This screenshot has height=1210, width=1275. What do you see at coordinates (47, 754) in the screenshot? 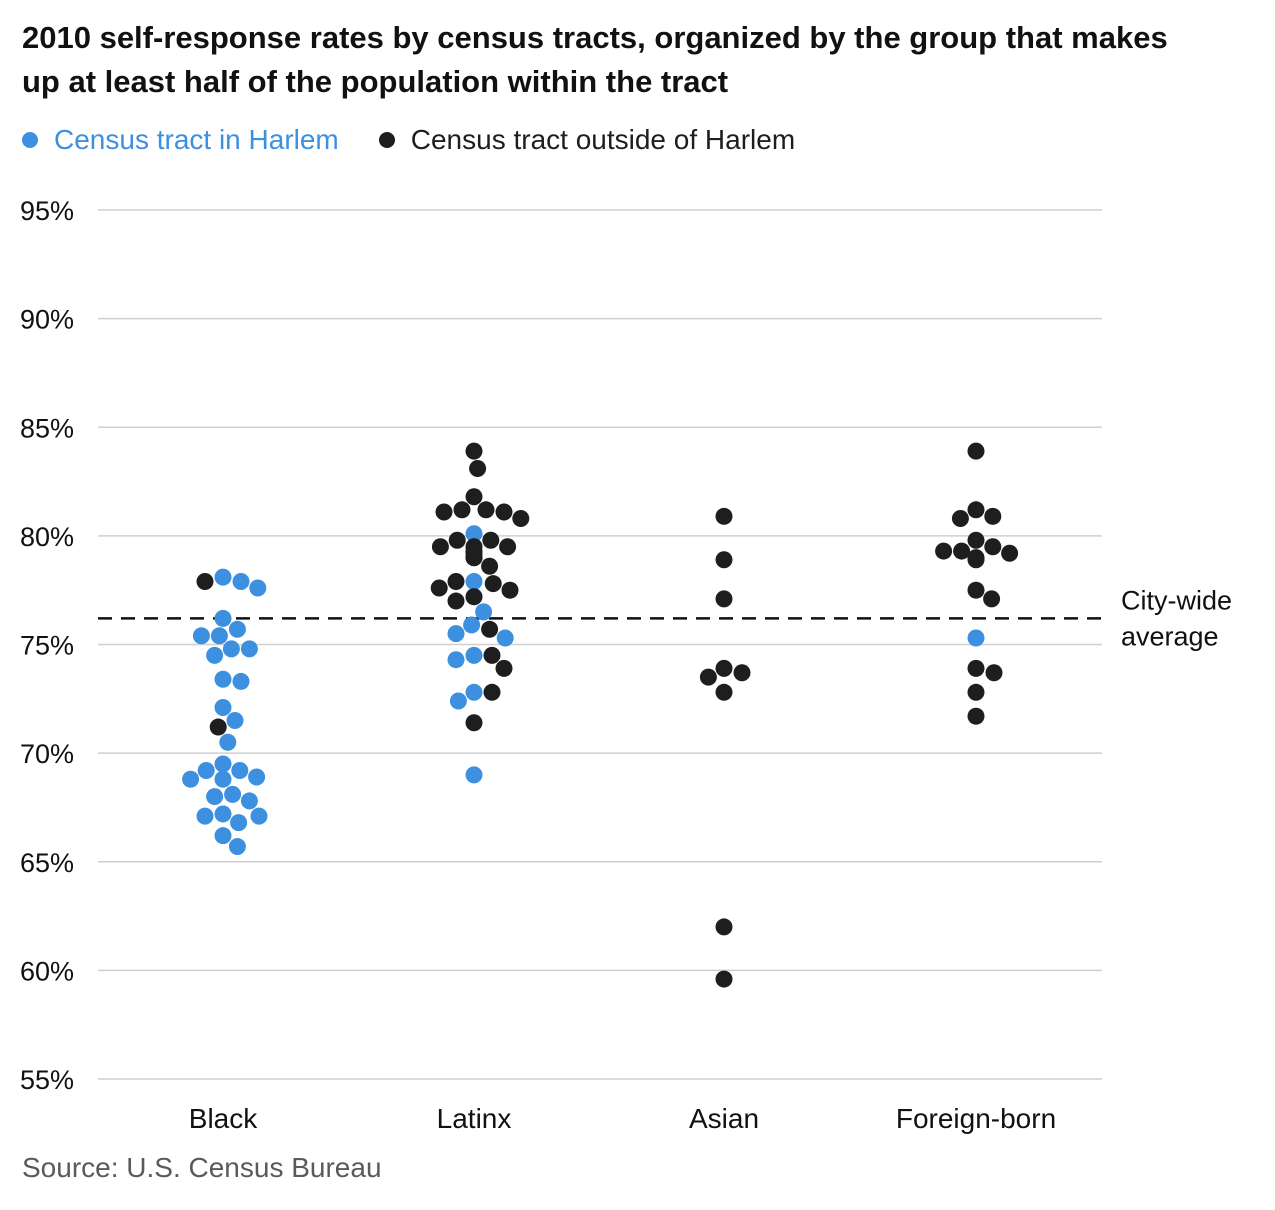
I see `y-tick-label: 70%` at bounding box center [47, 754].